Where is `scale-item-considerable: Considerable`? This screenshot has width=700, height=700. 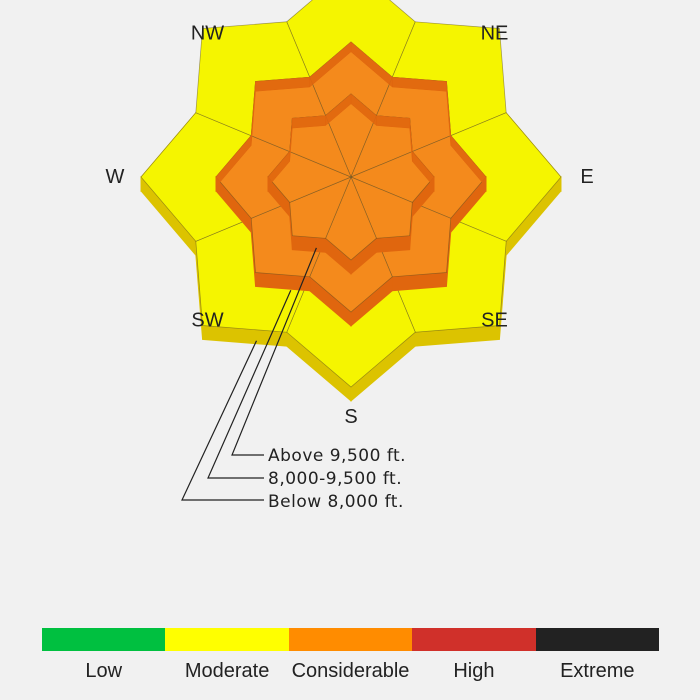
scale-item-considerable: Considerable is located at coordinates (350, 655).